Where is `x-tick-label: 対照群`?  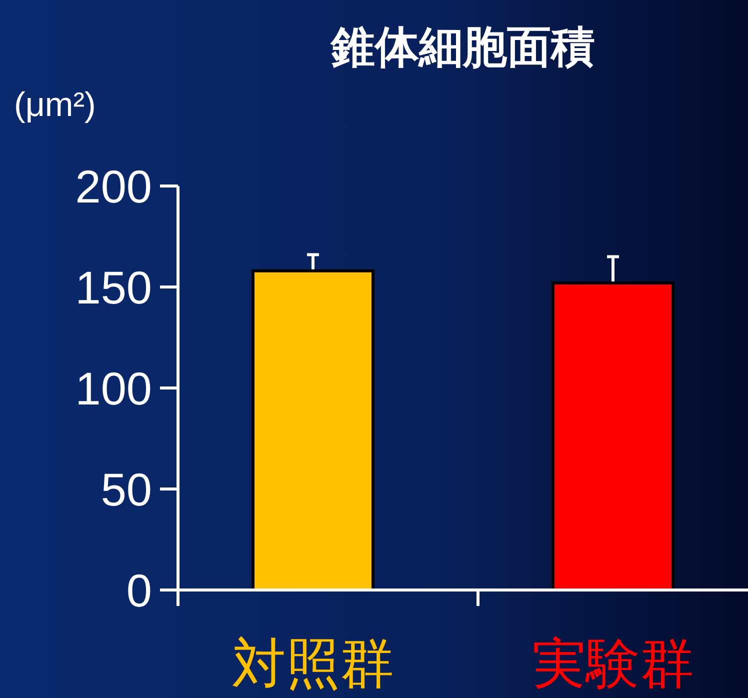 x-tick-label: 対照群 is located at coordinates (313, 664).